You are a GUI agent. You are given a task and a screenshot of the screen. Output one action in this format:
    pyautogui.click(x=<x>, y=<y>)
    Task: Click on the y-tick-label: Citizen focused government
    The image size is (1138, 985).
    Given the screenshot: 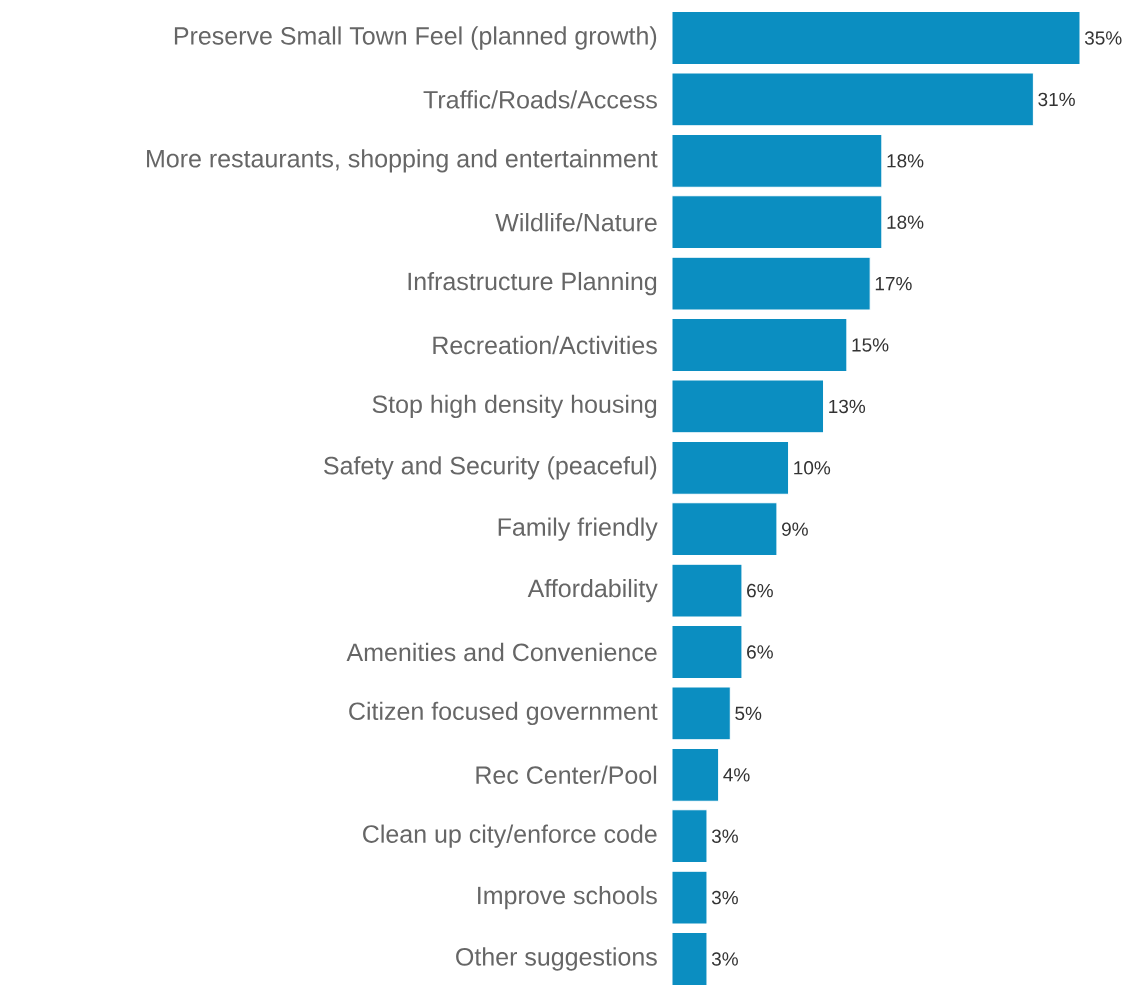 What is the action you would take?
    pyautogui.click(x=503, y=713)
    